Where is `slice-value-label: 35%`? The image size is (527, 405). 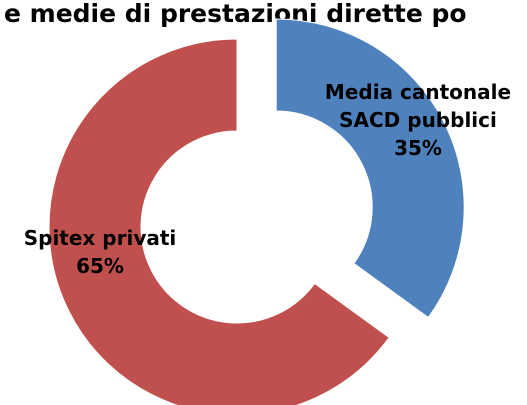
slice-value-label: 35% is located at coordinates (418, 148).